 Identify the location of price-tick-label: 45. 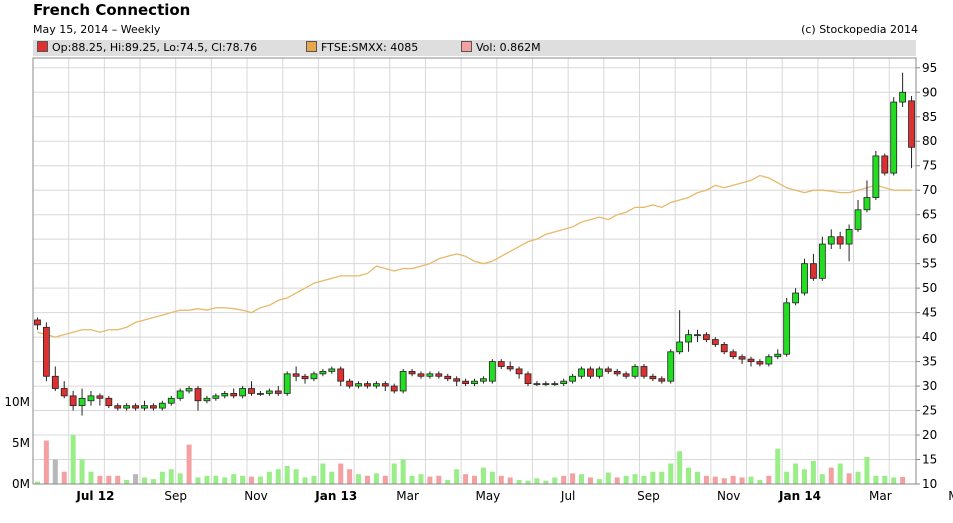
(929, 313).